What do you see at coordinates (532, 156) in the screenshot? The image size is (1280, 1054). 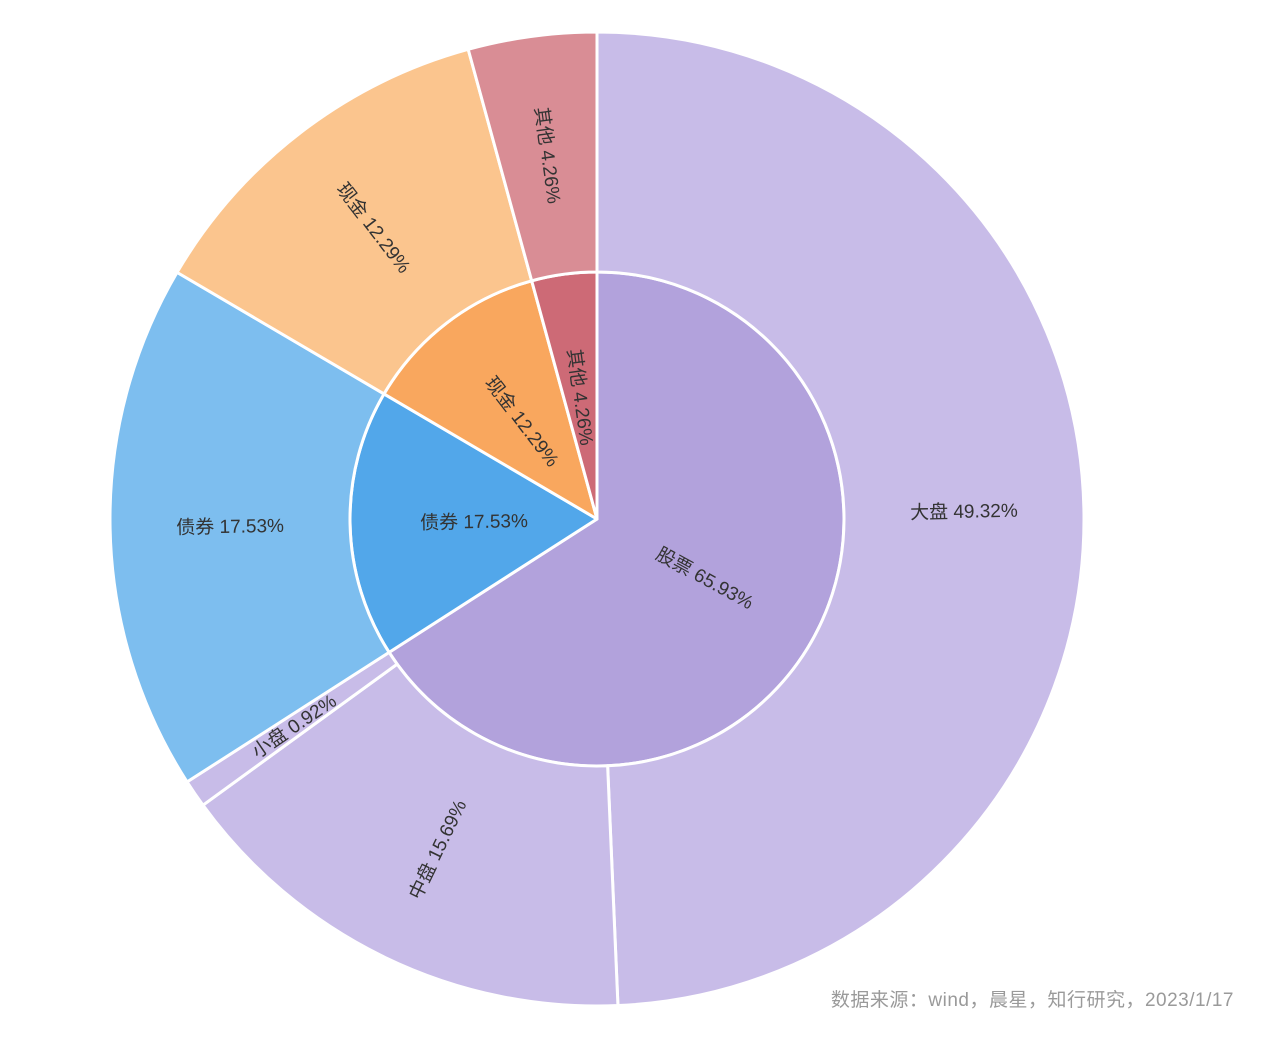 I see `outer-segment-其他-5` at bounding box center [532, 156].